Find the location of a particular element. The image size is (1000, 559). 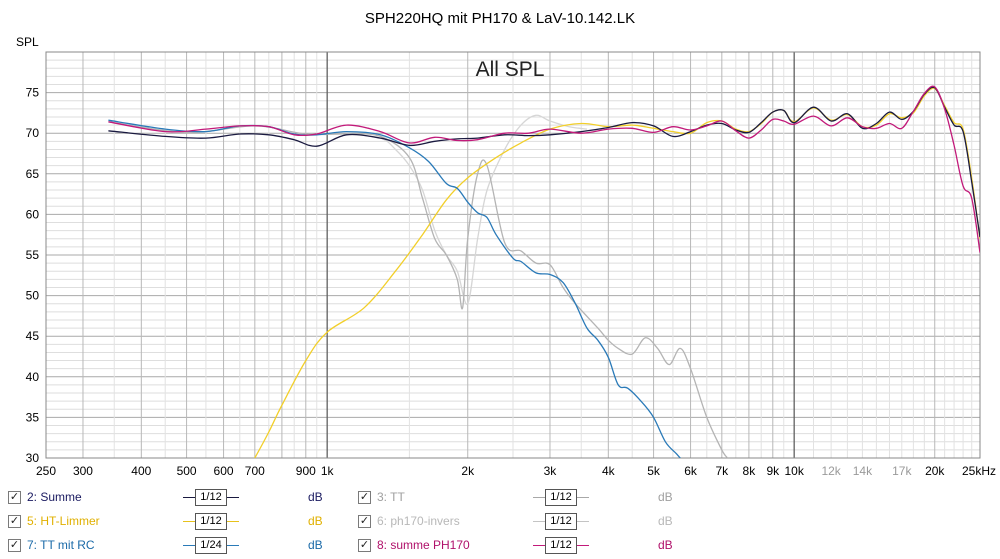

y-tick-label: 50 is located at coordinates (33, 296).